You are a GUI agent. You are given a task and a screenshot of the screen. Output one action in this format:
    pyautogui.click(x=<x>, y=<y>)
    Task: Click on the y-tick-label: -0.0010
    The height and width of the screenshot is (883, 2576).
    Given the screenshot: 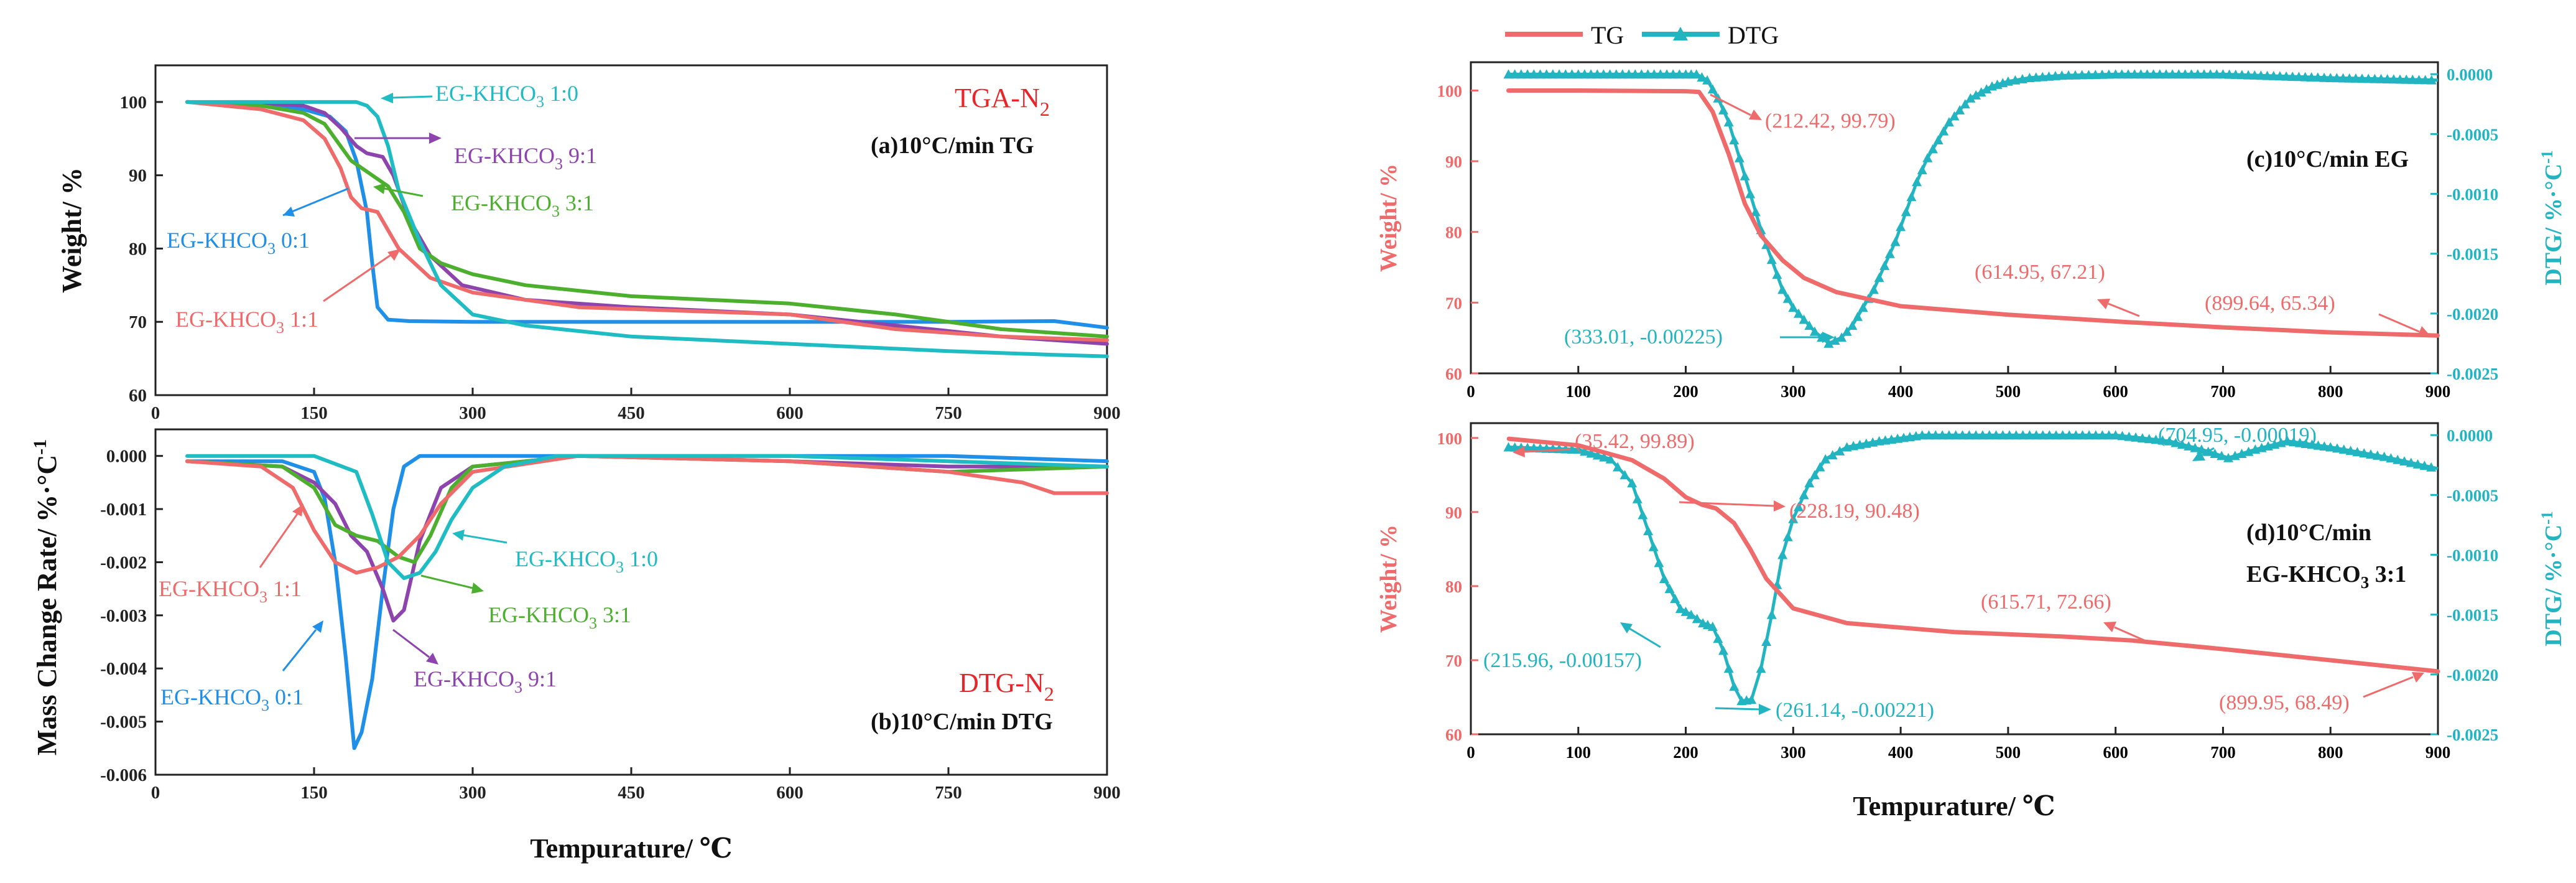 What is the action you would take?
    pyautogui.click(x=2473, y=555)
    